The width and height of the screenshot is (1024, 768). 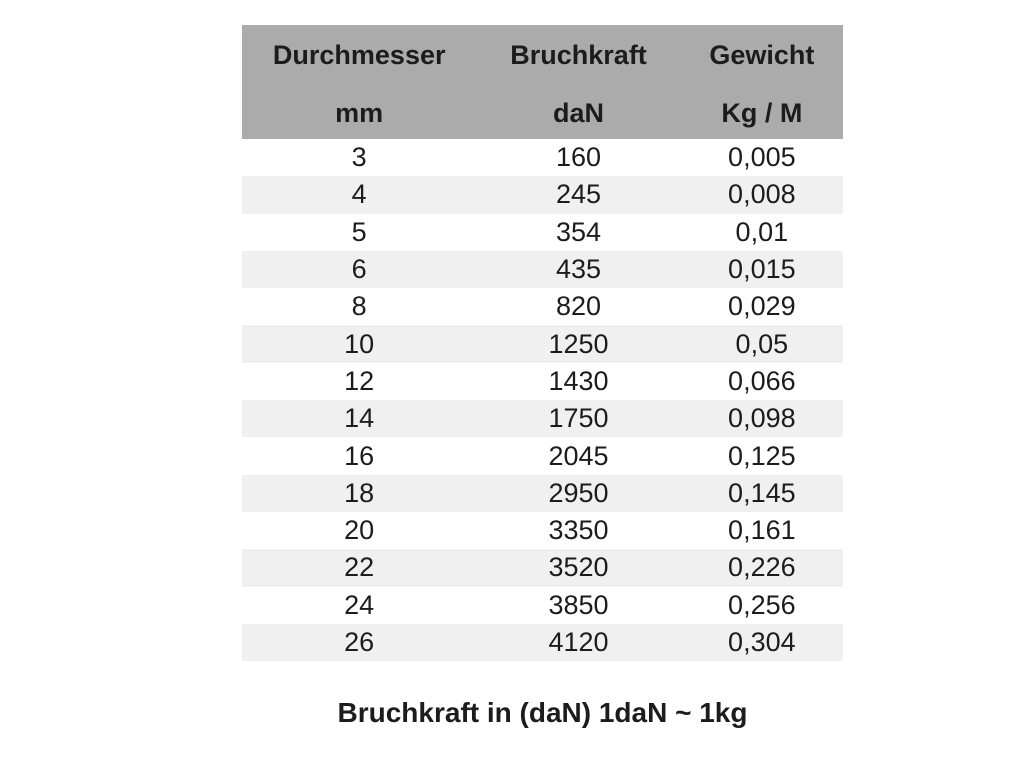 I want to click on cell-gewicht: 0,005, so click(x=762, y=157).